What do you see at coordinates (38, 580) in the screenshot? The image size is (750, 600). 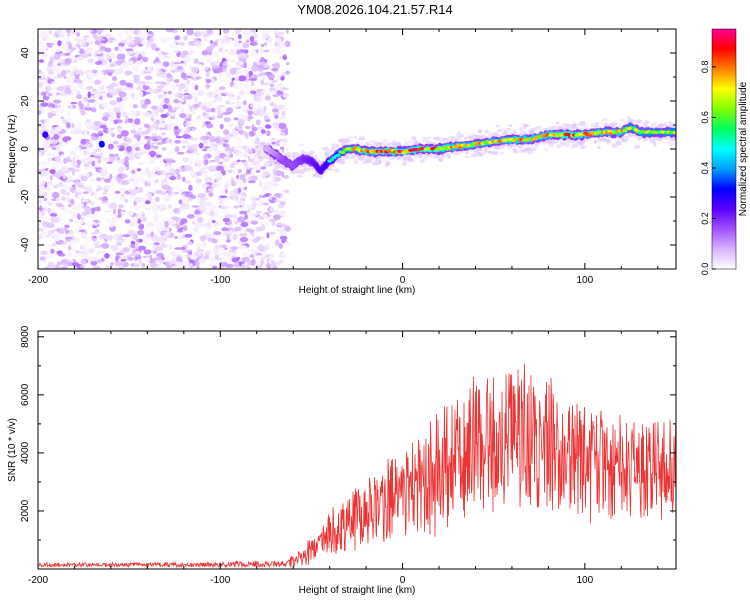 I see `snr-x-tick-label: -200` at bounding box center [38, 580].